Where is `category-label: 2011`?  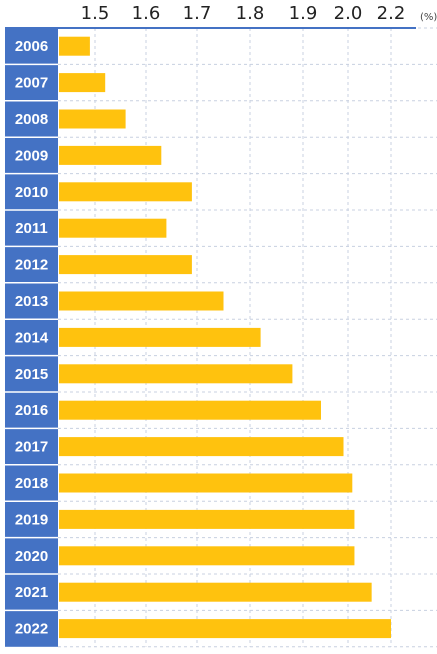 category-label: 2011 is located at coordinates (31, 228).